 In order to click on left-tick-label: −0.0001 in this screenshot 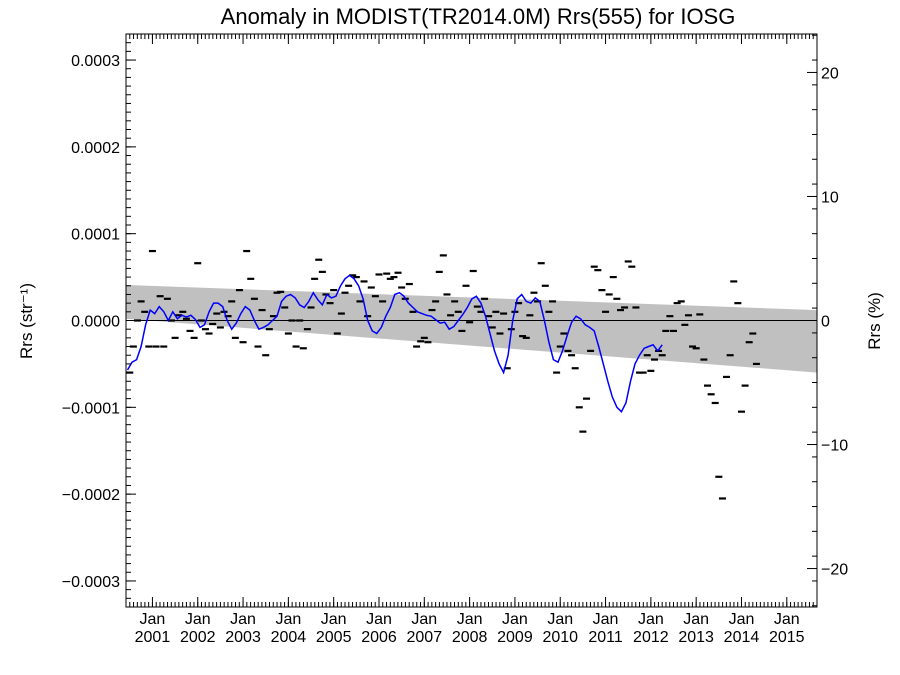, I will do `click(91, 408)`.